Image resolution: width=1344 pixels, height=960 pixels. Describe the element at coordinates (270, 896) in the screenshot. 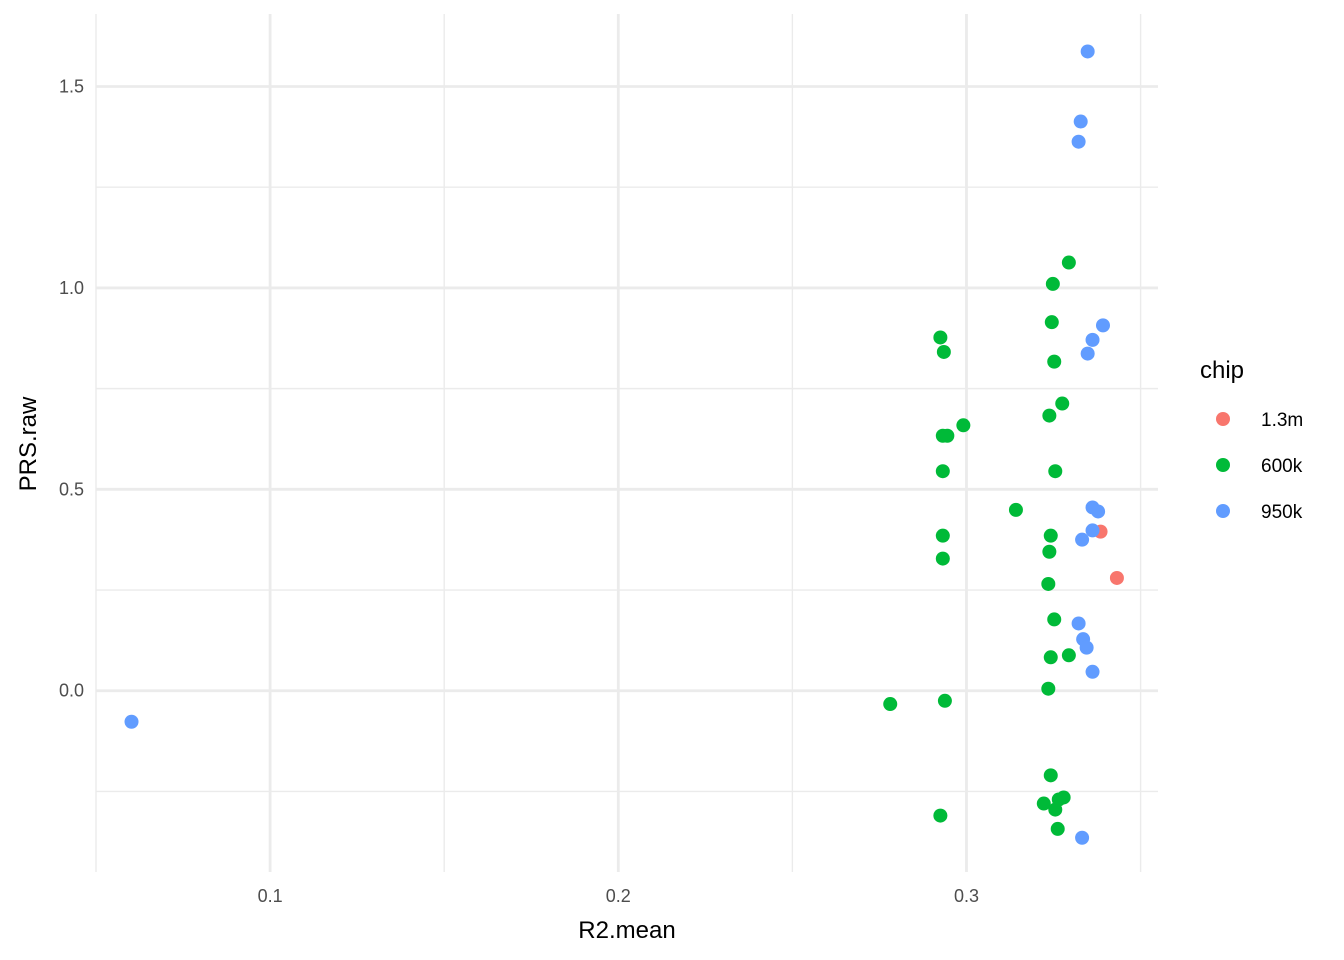

I see `x-tick-label: 0.1` at that location.